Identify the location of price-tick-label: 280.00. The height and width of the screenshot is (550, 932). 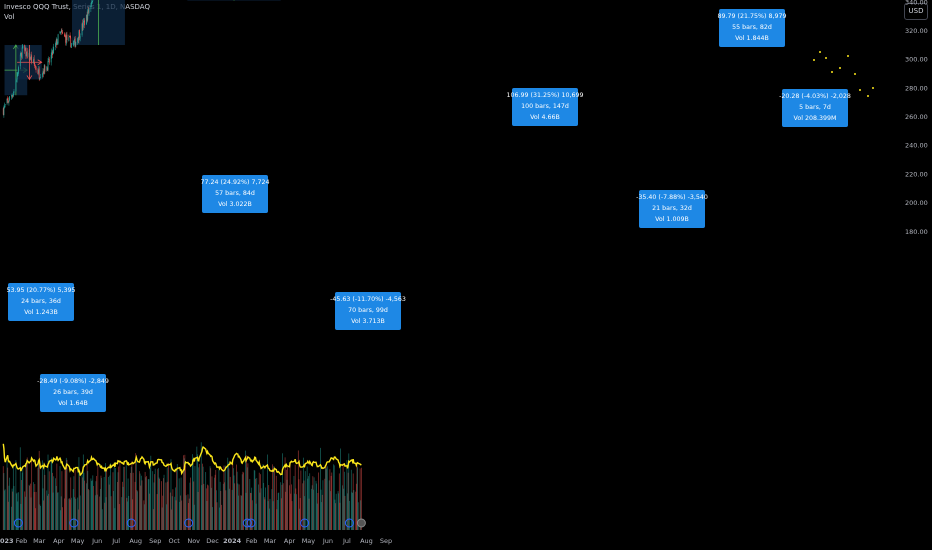
(916, 88).